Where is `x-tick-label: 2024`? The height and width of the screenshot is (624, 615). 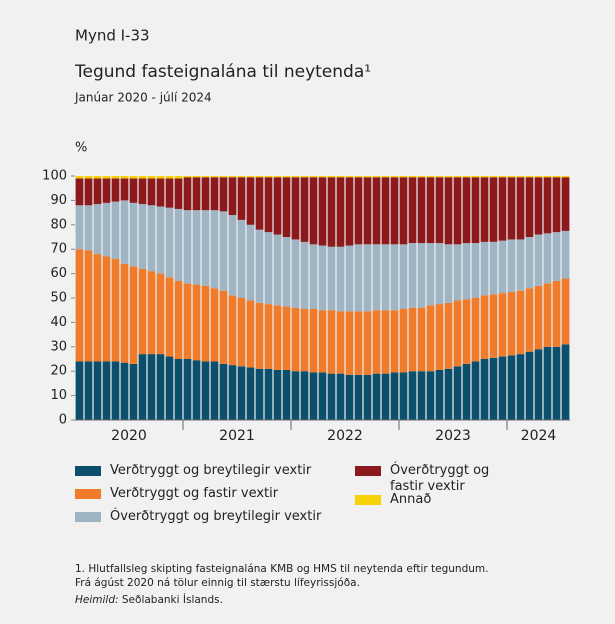 x-tick-label: 2024 is located at coordinates (539, 436).